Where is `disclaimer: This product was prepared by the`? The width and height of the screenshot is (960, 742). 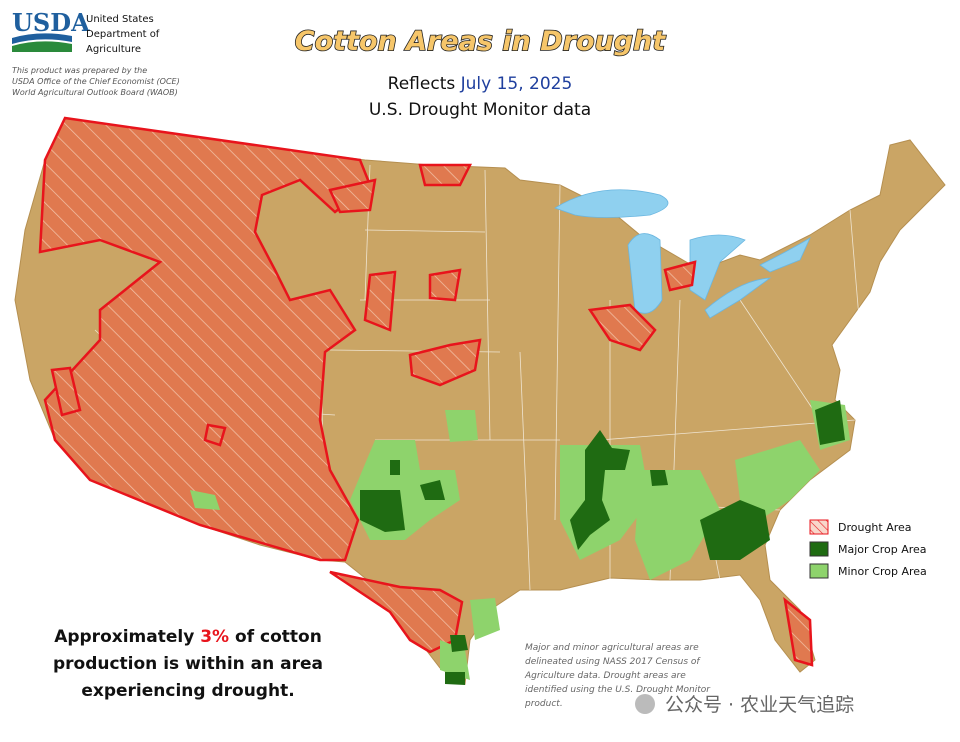
disclaimer: This product was prepared by the is located at coordinates (79, 70).